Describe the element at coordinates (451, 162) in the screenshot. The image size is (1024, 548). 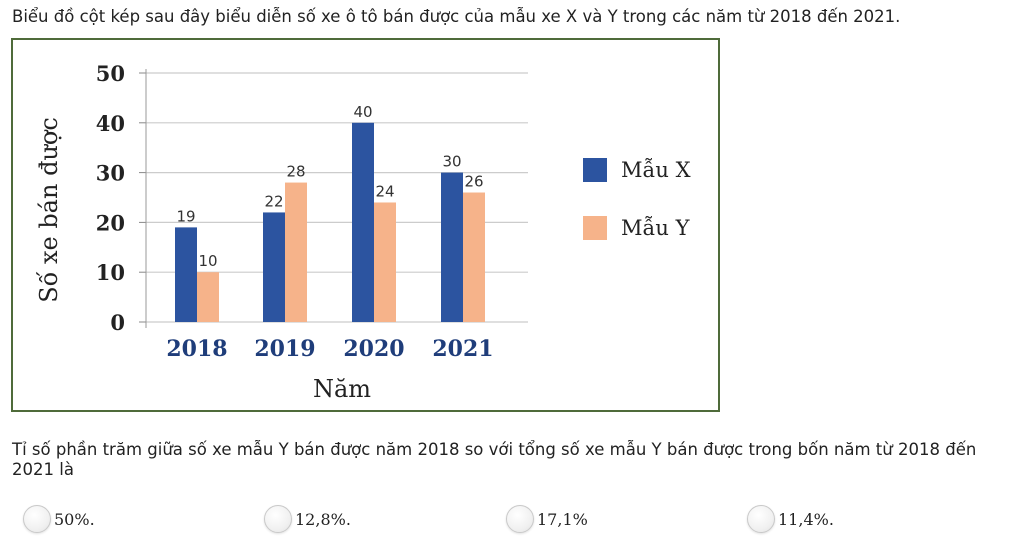
I see `data-label: 30` at that location.